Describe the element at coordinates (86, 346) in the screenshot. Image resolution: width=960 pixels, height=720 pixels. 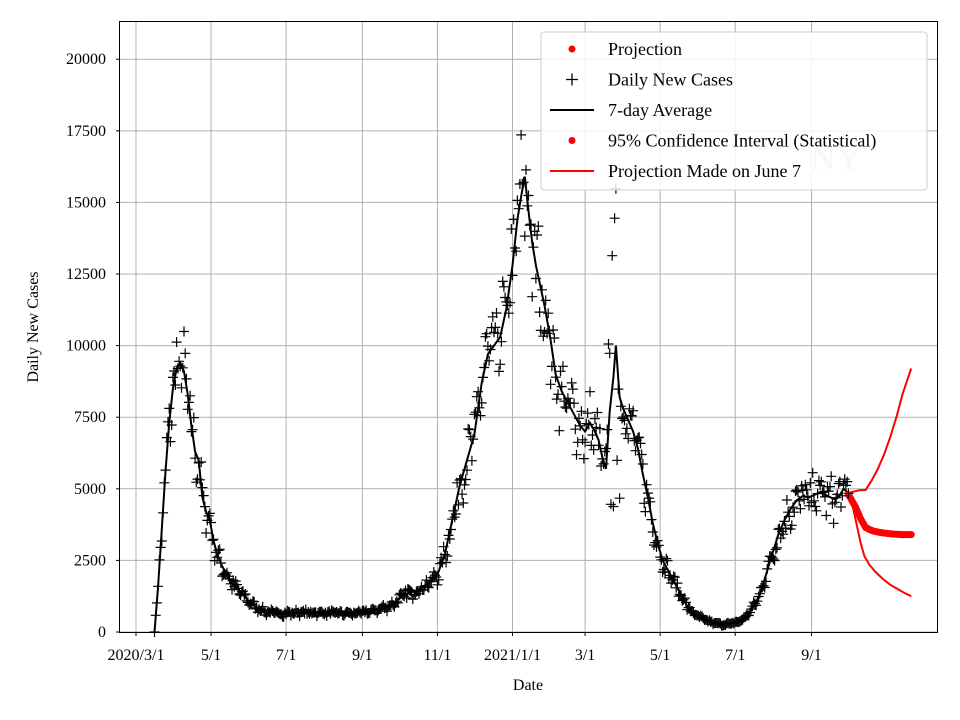
I see `y-tick-label: 10000` at that location.